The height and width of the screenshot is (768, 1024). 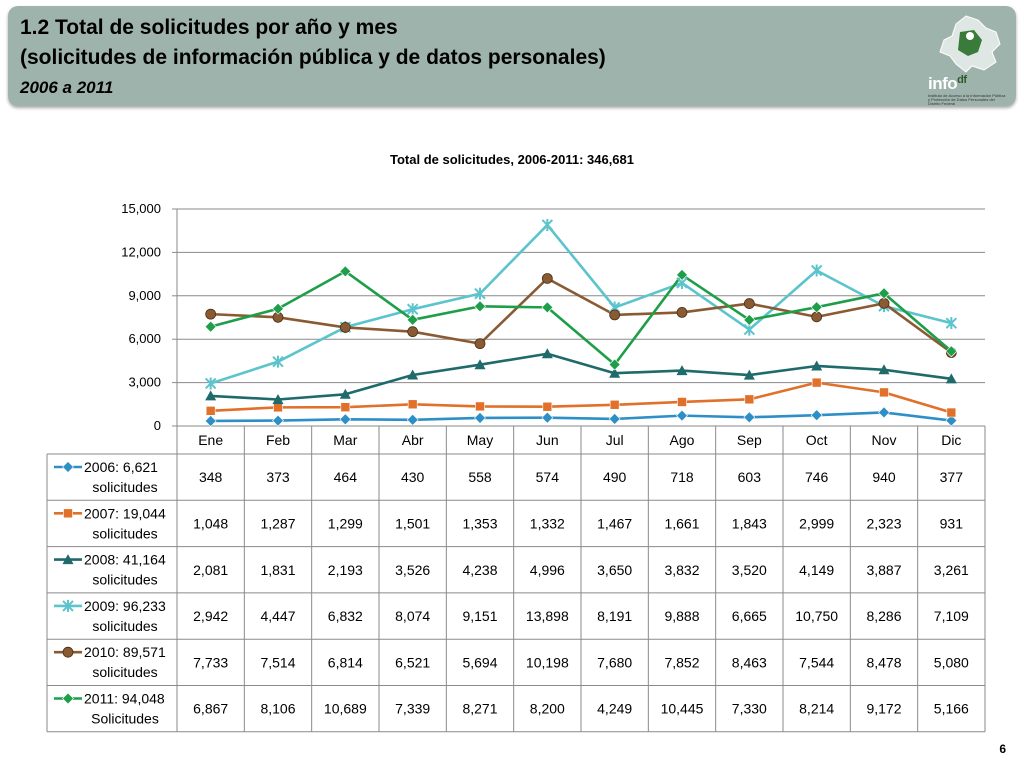 I want to click on y-tick-label: 0, so click(x=157, y=425).